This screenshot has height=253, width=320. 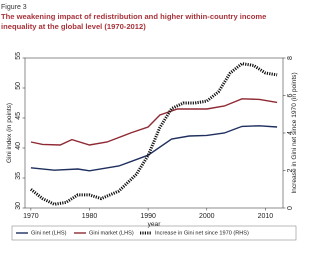 What do you see at coordinates (266, 216) in the screenshot?
I see `x-tick-label: 2010` at bounding box center [266, 216].